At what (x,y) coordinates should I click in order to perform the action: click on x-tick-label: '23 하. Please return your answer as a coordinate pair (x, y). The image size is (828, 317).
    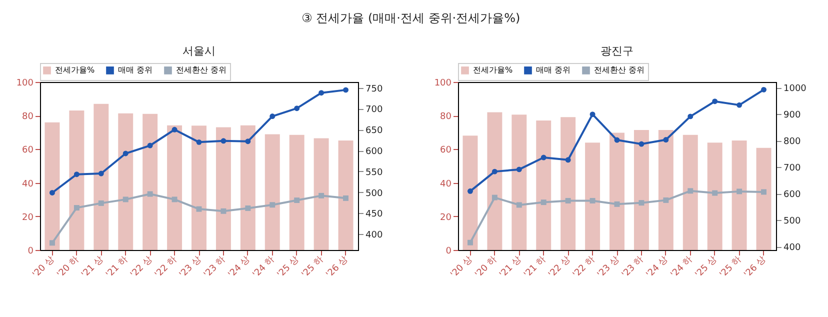
    Looking at the image, I should click on (215, 267).